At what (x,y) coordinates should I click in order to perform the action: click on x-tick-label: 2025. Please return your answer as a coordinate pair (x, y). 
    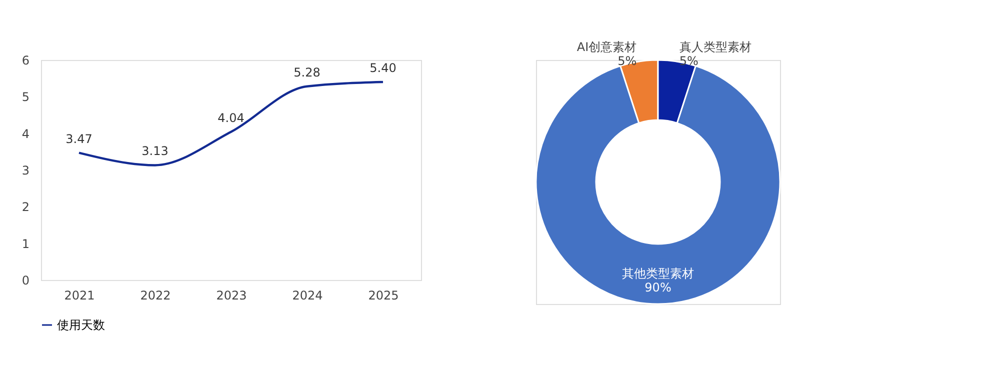
    Looking at the image, I should click on (383, 295).